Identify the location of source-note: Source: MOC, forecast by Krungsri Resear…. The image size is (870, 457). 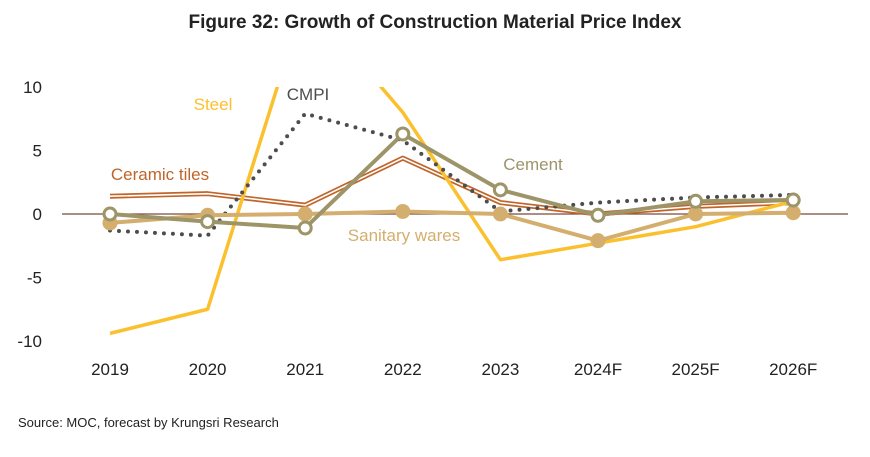
(148, 422).